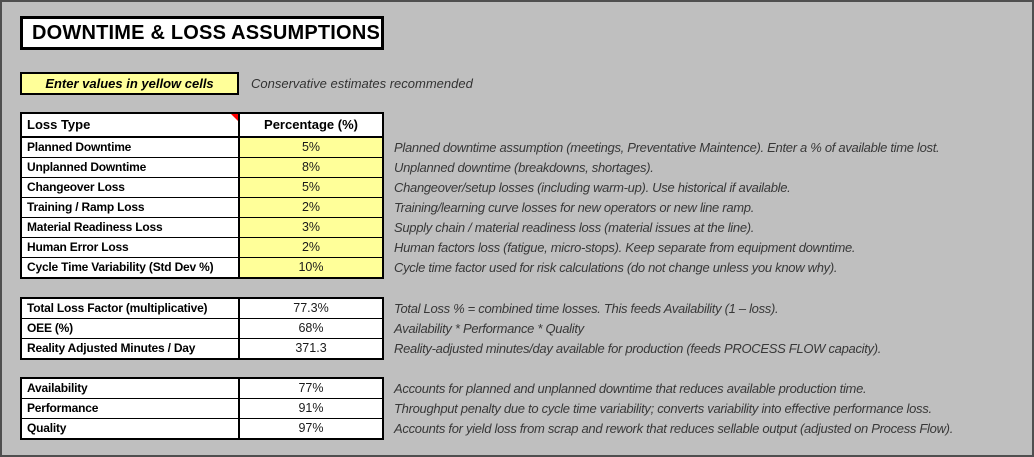 This screenshot has width=1034, height=457. I want to click on table-row: Human Error Loss 2%, so click(202, 247).